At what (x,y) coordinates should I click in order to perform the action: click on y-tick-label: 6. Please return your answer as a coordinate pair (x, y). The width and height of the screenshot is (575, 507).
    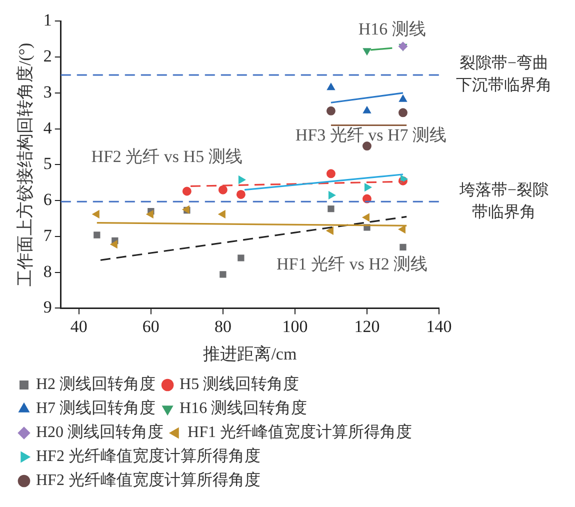
    Looking at the image, I should click on (47, 200).